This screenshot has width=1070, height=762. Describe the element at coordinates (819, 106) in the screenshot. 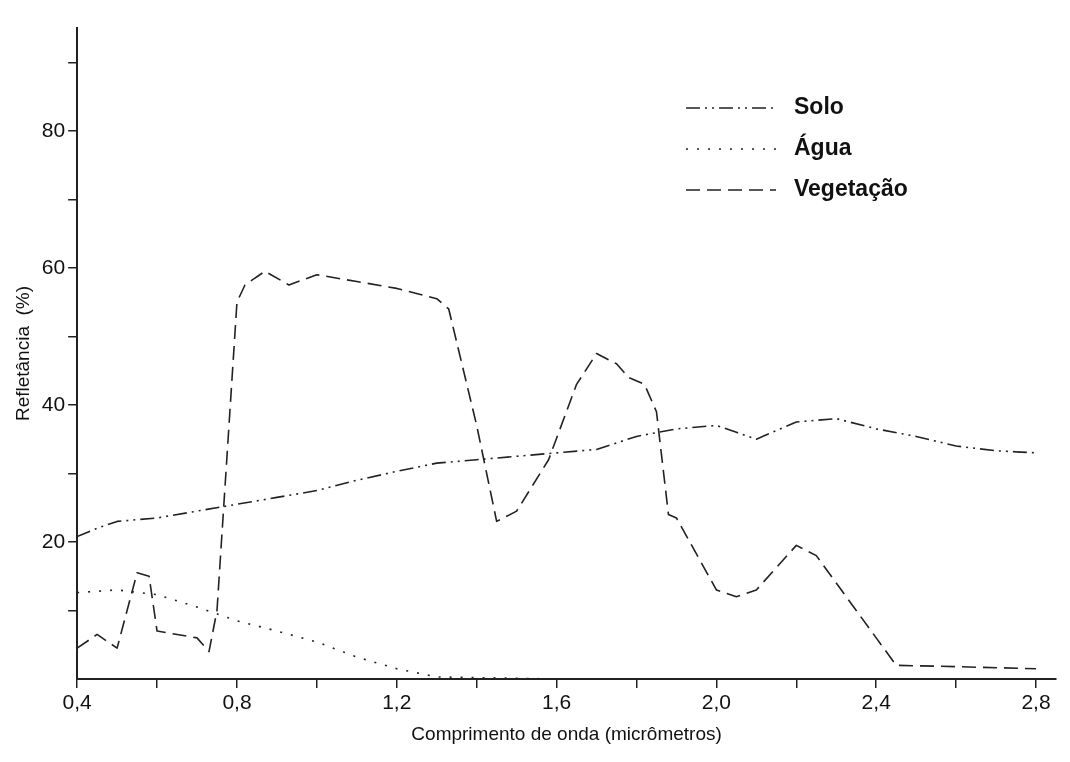

I see `legend-label: Solo` at that location.